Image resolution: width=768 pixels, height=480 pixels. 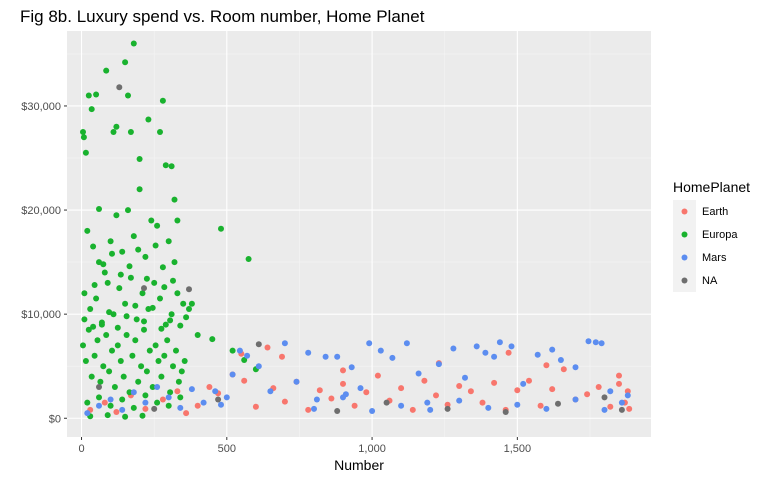 I want to click on legend-title: HomePlanet, so click(x=711, y=187).